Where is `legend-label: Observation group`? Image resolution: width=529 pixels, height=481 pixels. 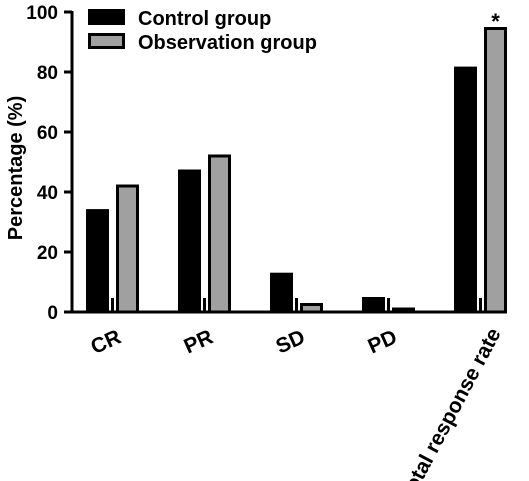
legend-label: Observation group is located at coordinates (227, 43).